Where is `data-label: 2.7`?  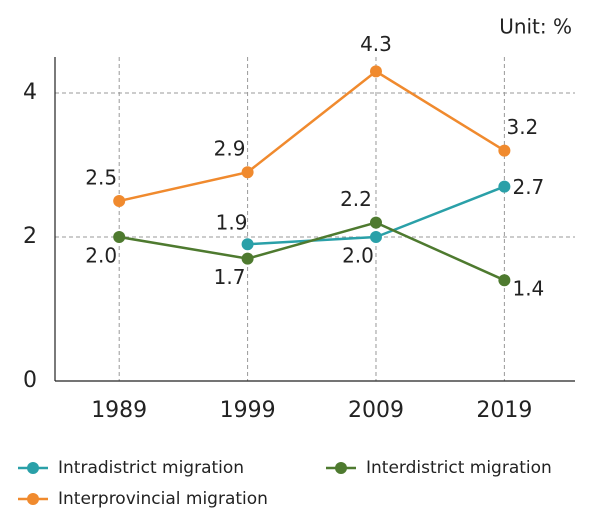 data-label: 2.7 is located at coordinates (528, 187).